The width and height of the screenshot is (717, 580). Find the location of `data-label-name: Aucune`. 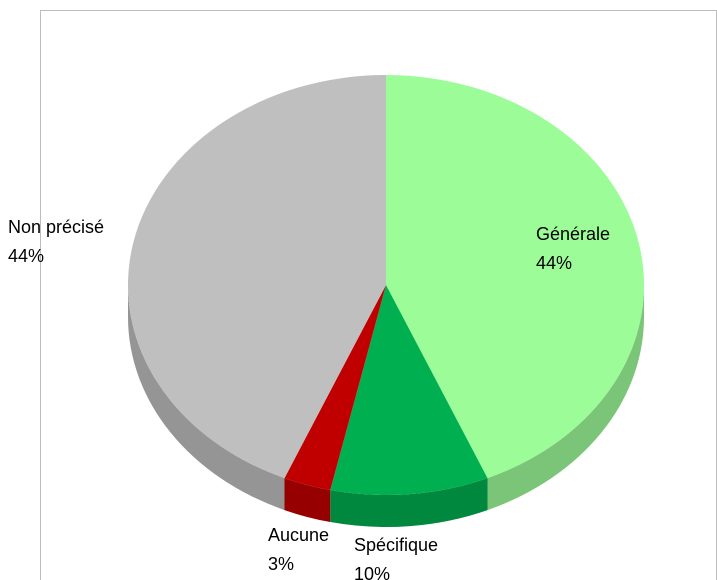

data-label-name: Aucune is located at coordinates (298, 535).